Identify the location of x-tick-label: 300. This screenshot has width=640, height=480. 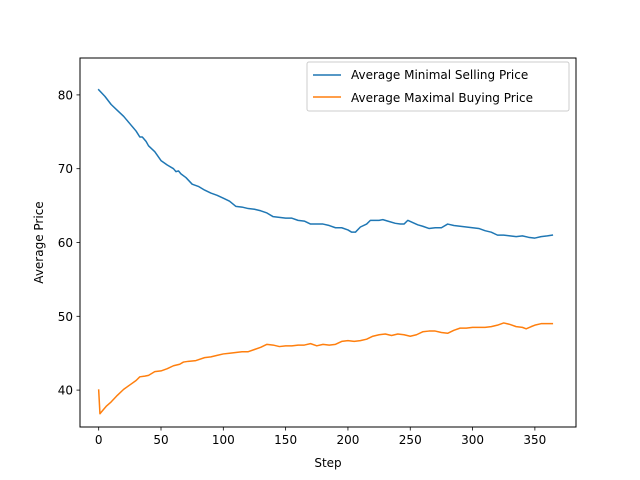
(472, 440).